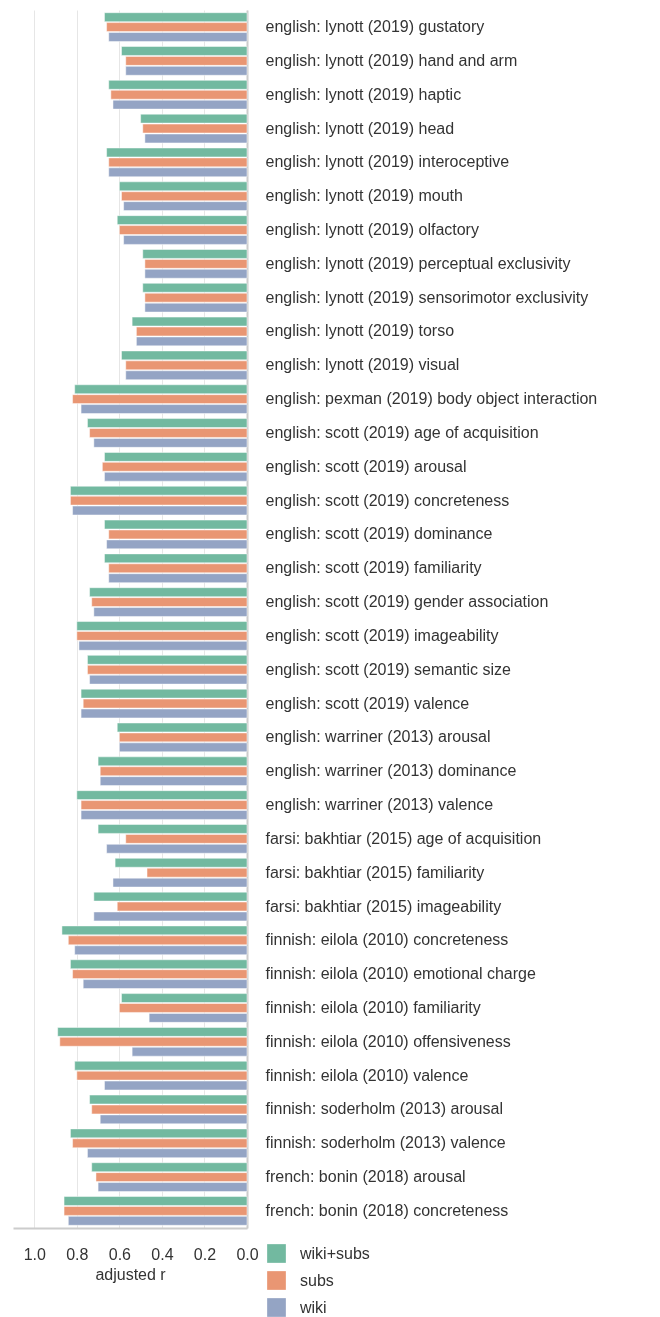  I want to click on x-tick-label: 0.6, so click(120, 1254).